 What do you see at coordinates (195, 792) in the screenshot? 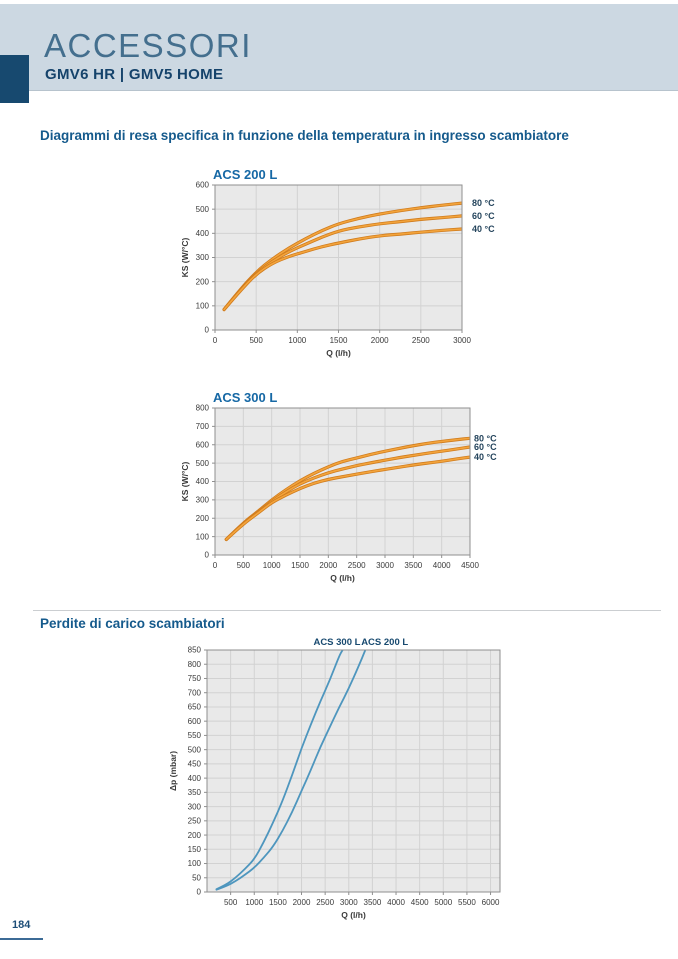
I see `y-tick-label: 350` at bounding box center [195, 792].